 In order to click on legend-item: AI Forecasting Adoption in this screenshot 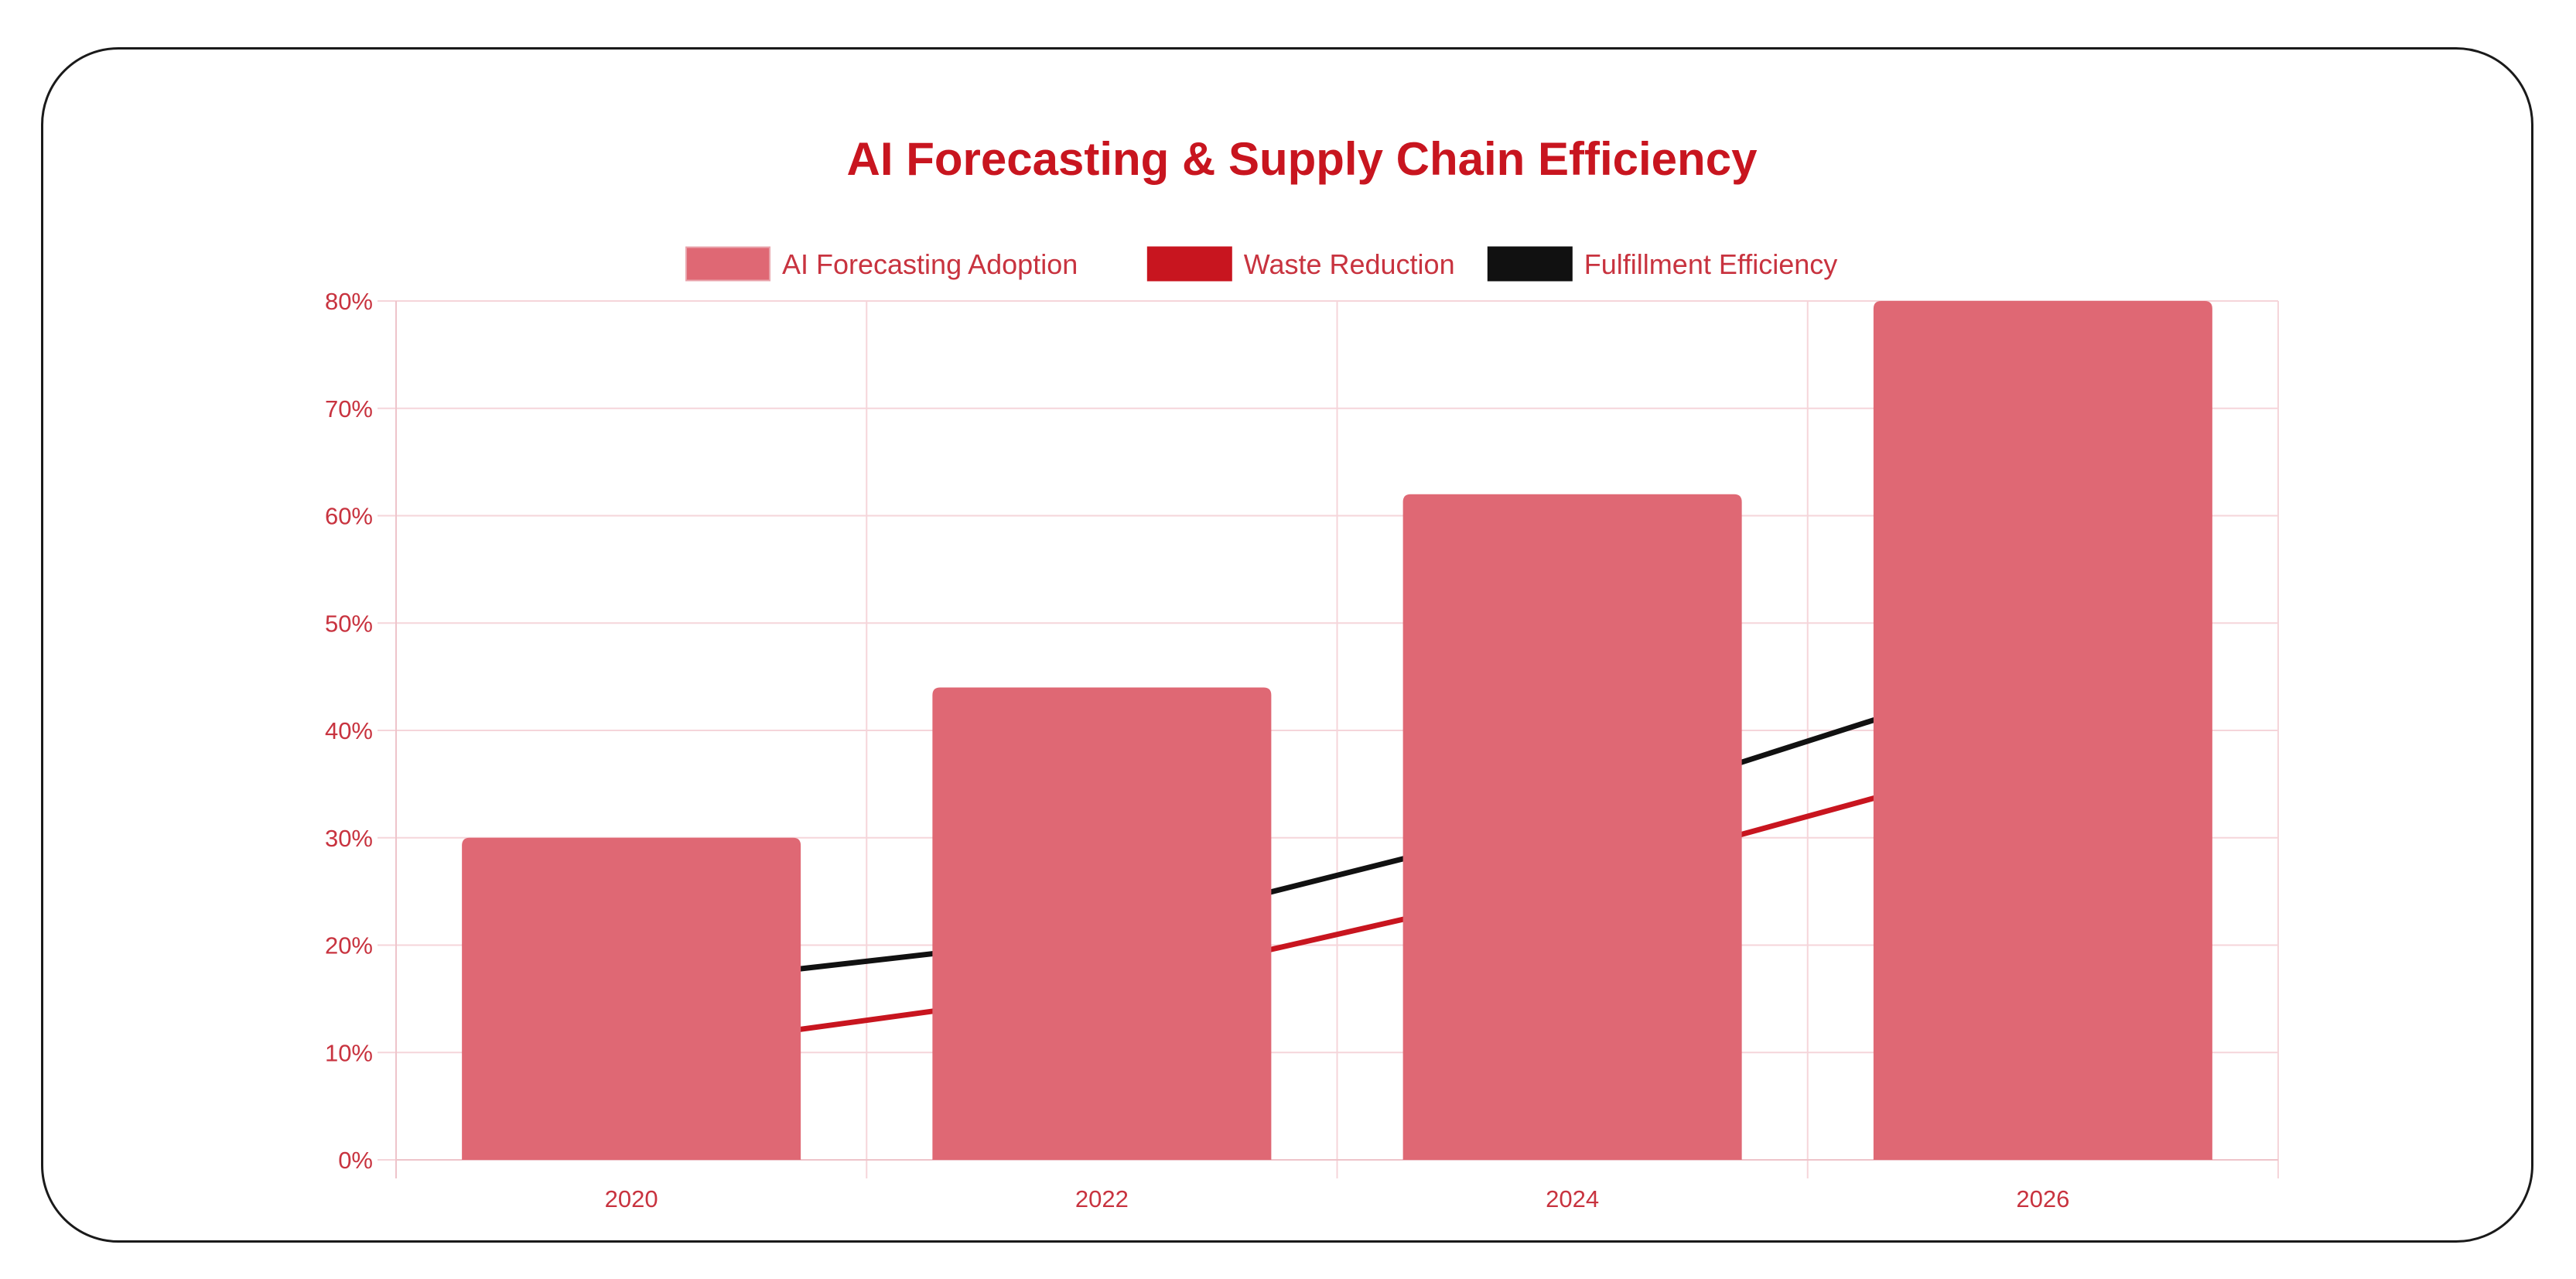, I will do `click(881, 264)`.